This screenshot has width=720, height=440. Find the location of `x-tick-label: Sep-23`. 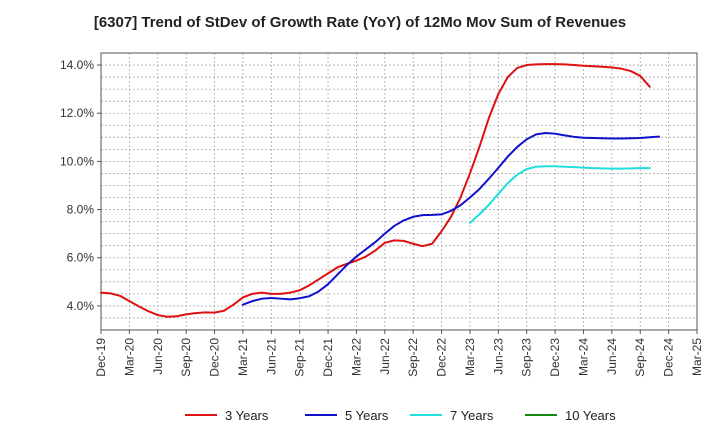

x-tick-label: Sep-23 is located at coordinates (527, 357).